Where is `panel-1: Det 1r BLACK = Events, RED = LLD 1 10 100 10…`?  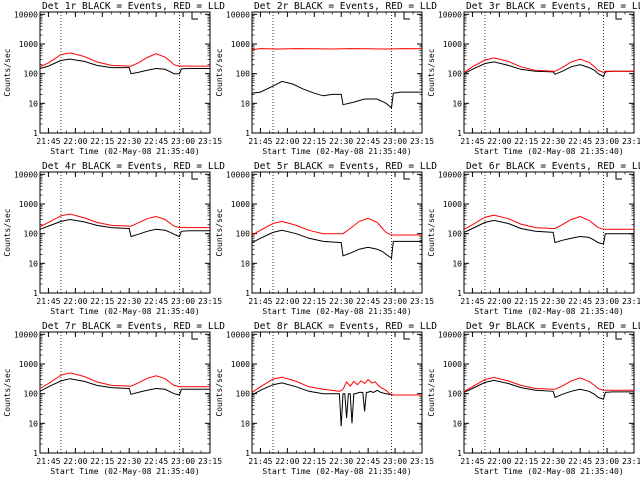 panel-1: Det 1r BLACK = Events, RED = LLD 1 10 100 10… is located at coordinates (114, 78).